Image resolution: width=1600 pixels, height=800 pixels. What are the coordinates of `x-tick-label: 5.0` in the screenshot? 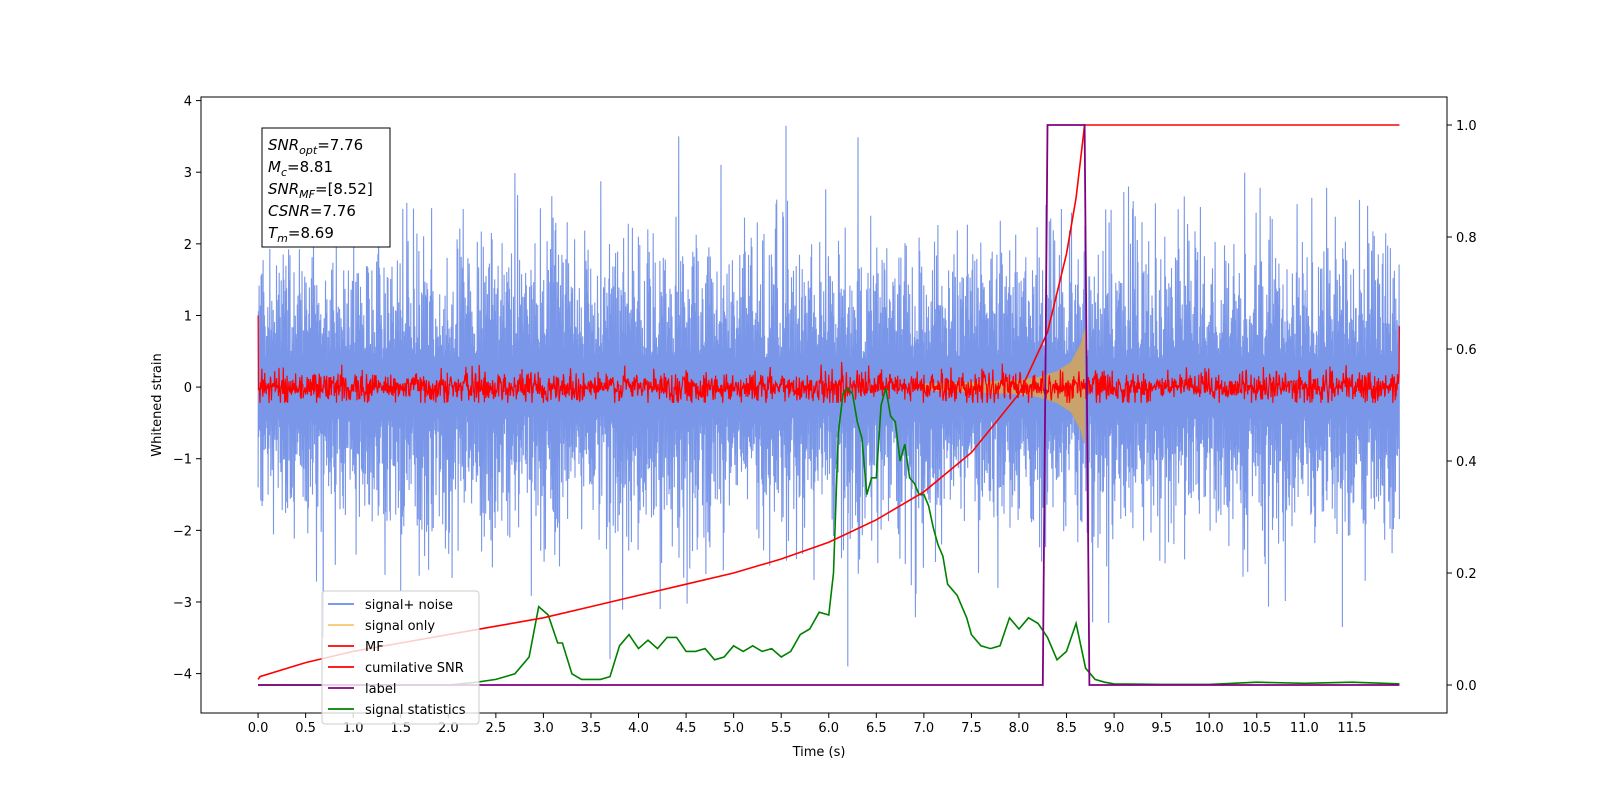 It's located at (733, 728).